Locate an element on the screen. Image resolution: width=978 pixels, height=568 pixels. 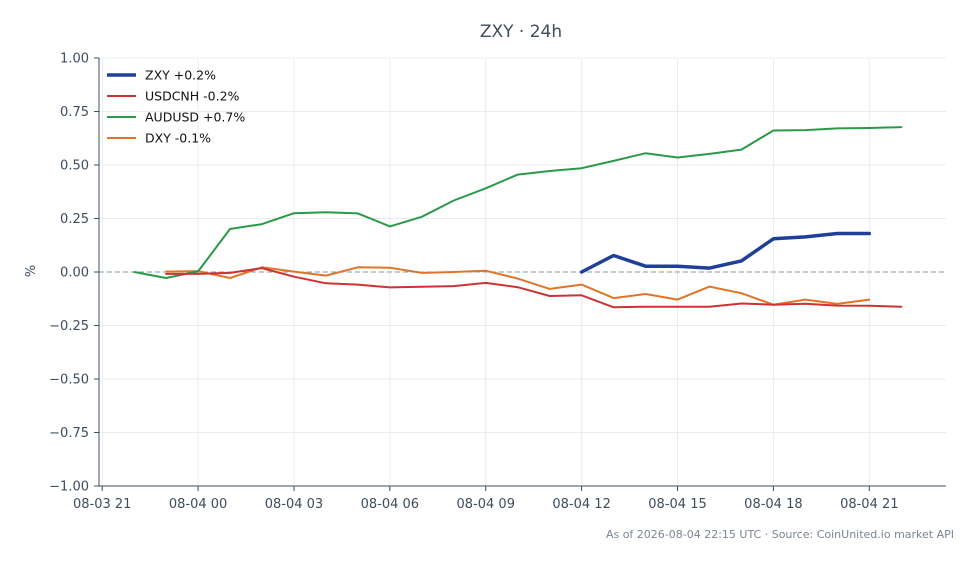
x-tick-label: 08-04 18 is located at coordinates (773, 504).